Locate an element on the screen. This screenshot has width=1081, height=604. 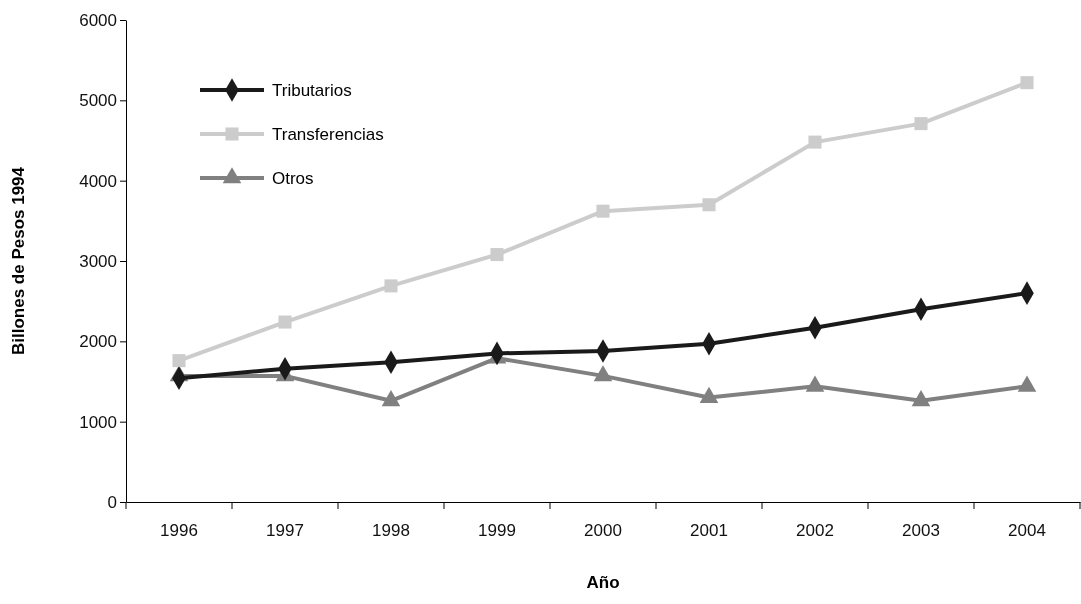
y-tick-label: 5000 is located at coordinates (98, 101).